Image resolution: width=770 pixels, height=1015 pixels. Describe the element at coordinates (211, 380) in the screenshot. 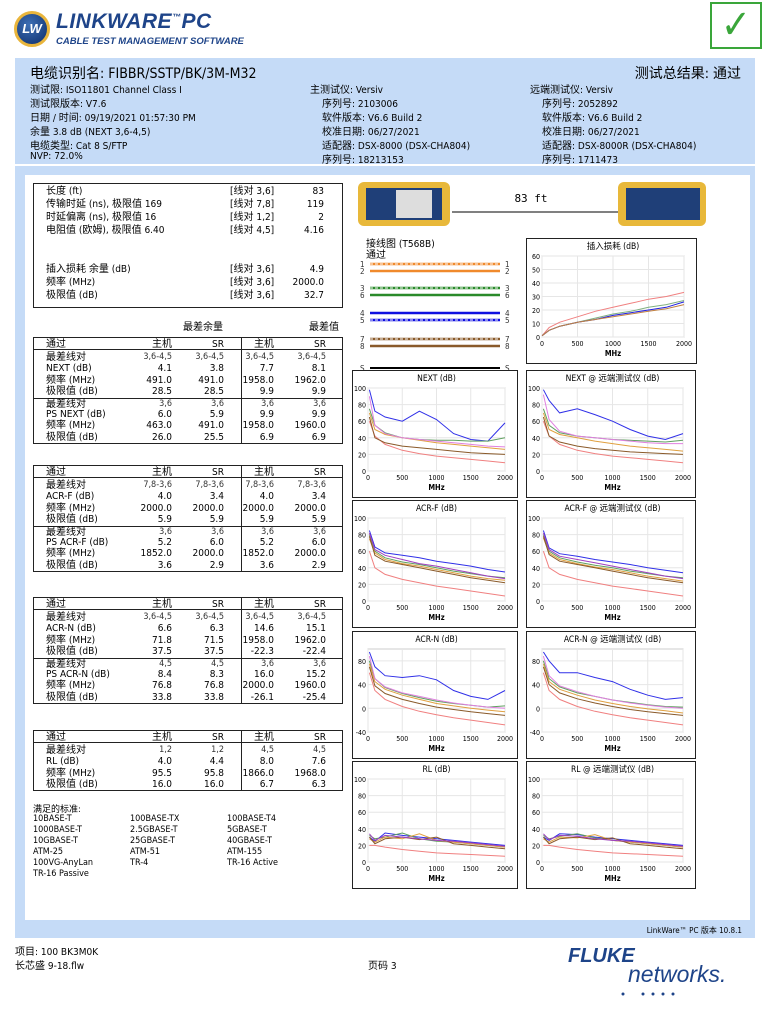

I see `cell-value: 491.0` at that location.